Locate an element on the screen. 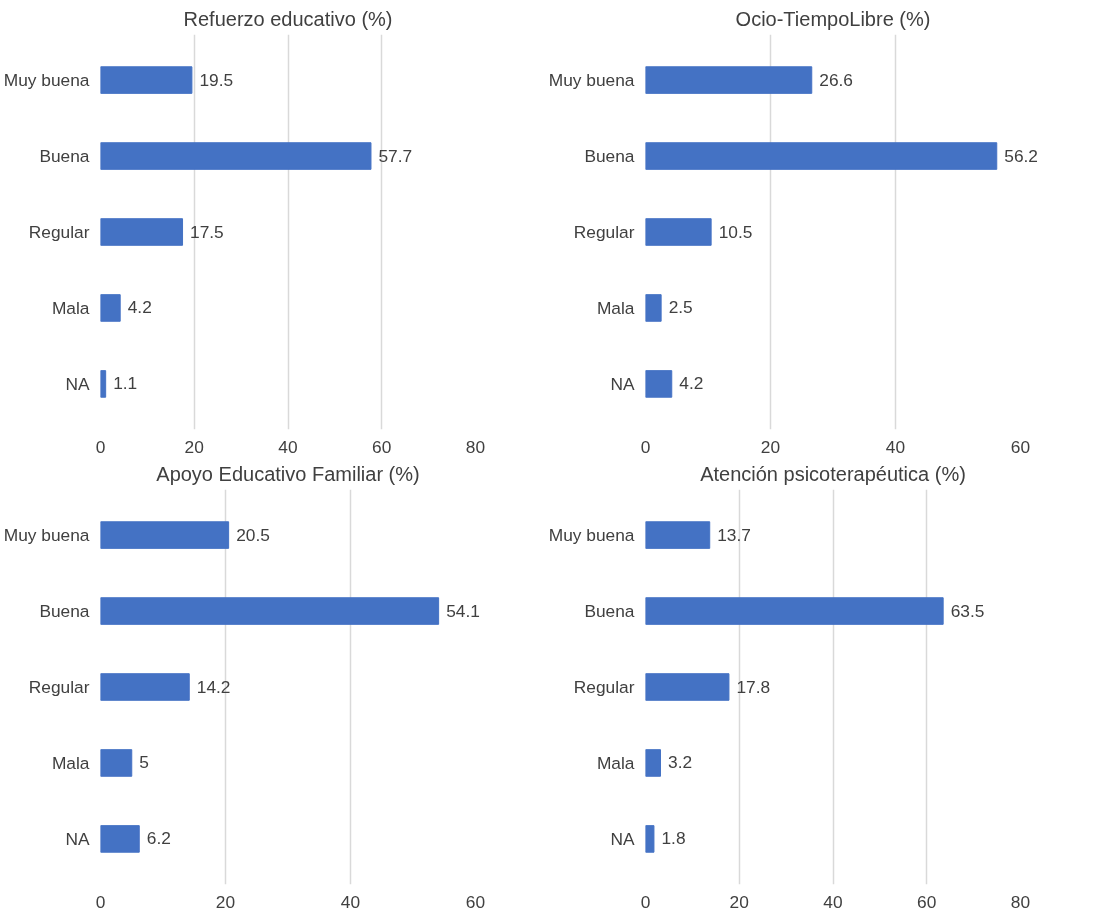 The image size is (1105, 924). chart-title: Atención psicoterapéutica (%) is located at coordinates (833, 473).